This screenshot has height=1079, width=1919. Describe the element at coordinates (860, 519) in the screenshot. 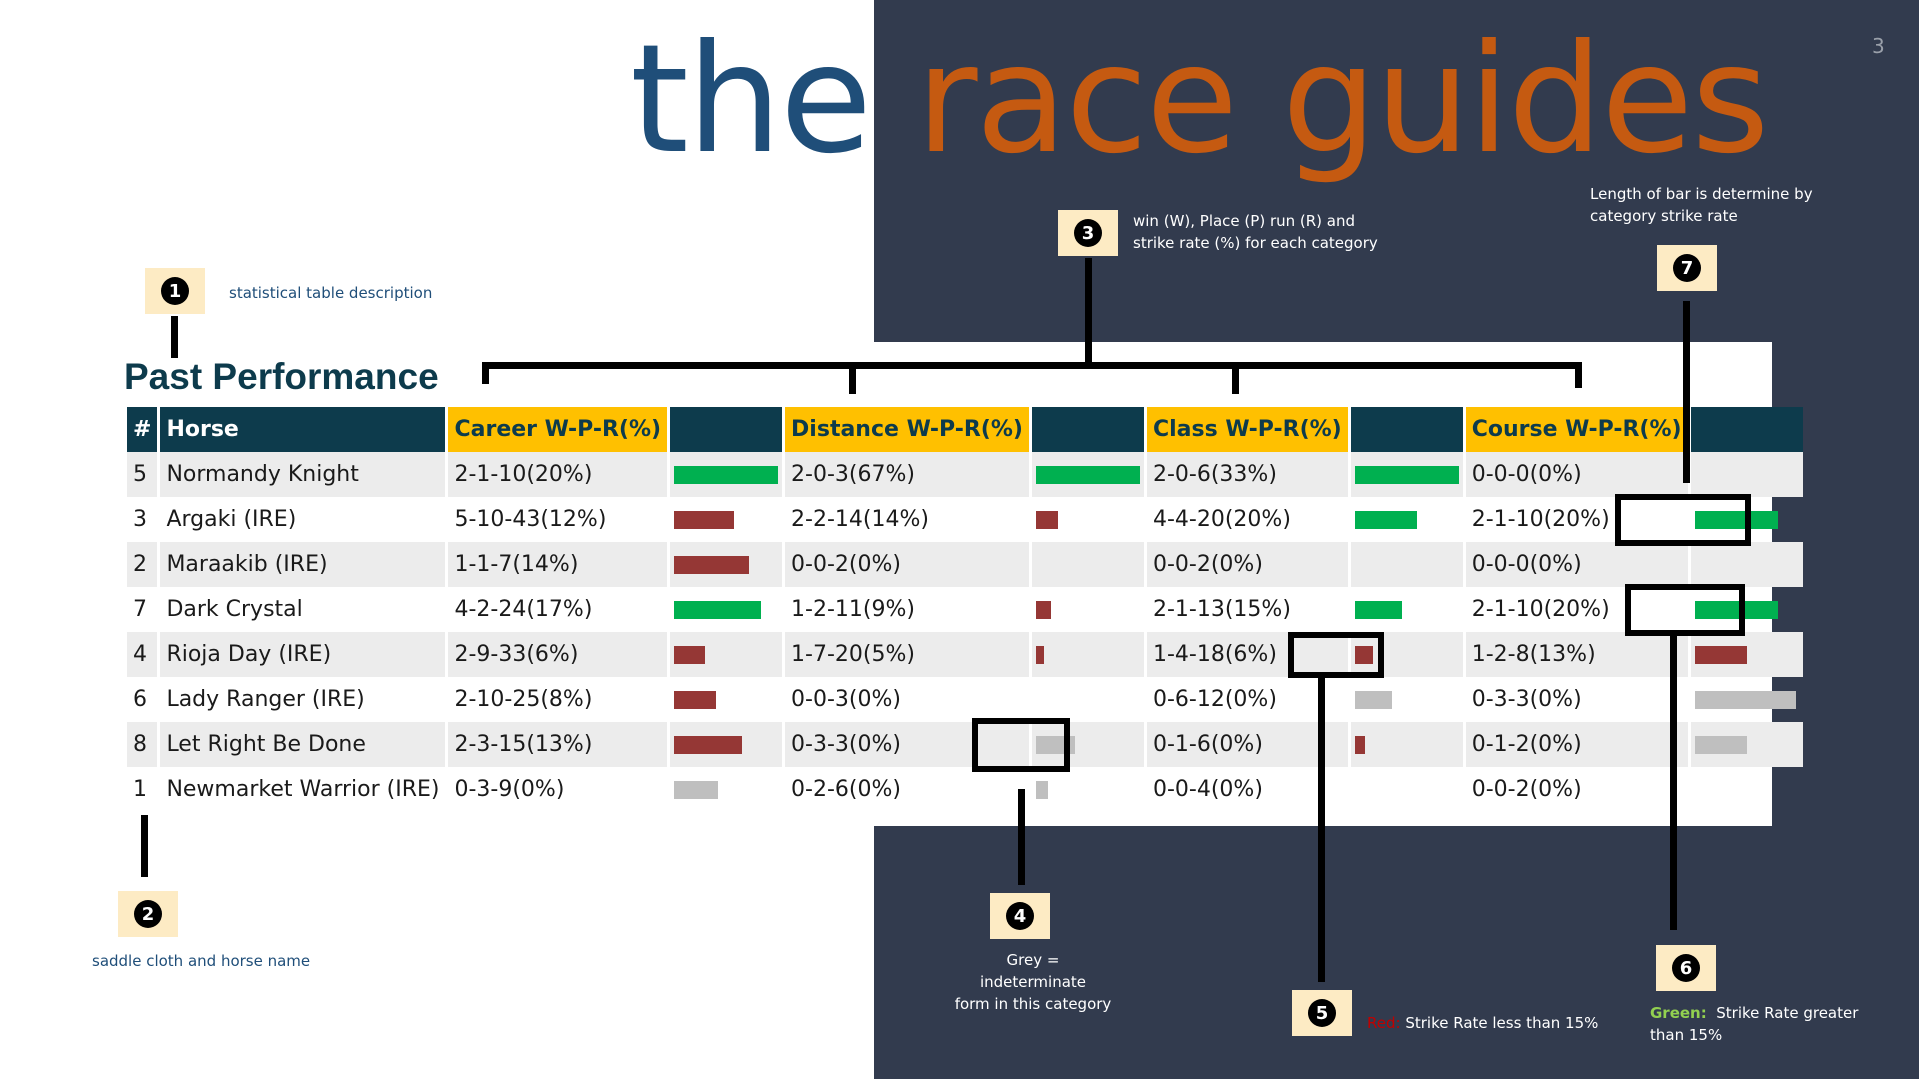

I see `distance-stat: 2-2-14(14%)` at that location.